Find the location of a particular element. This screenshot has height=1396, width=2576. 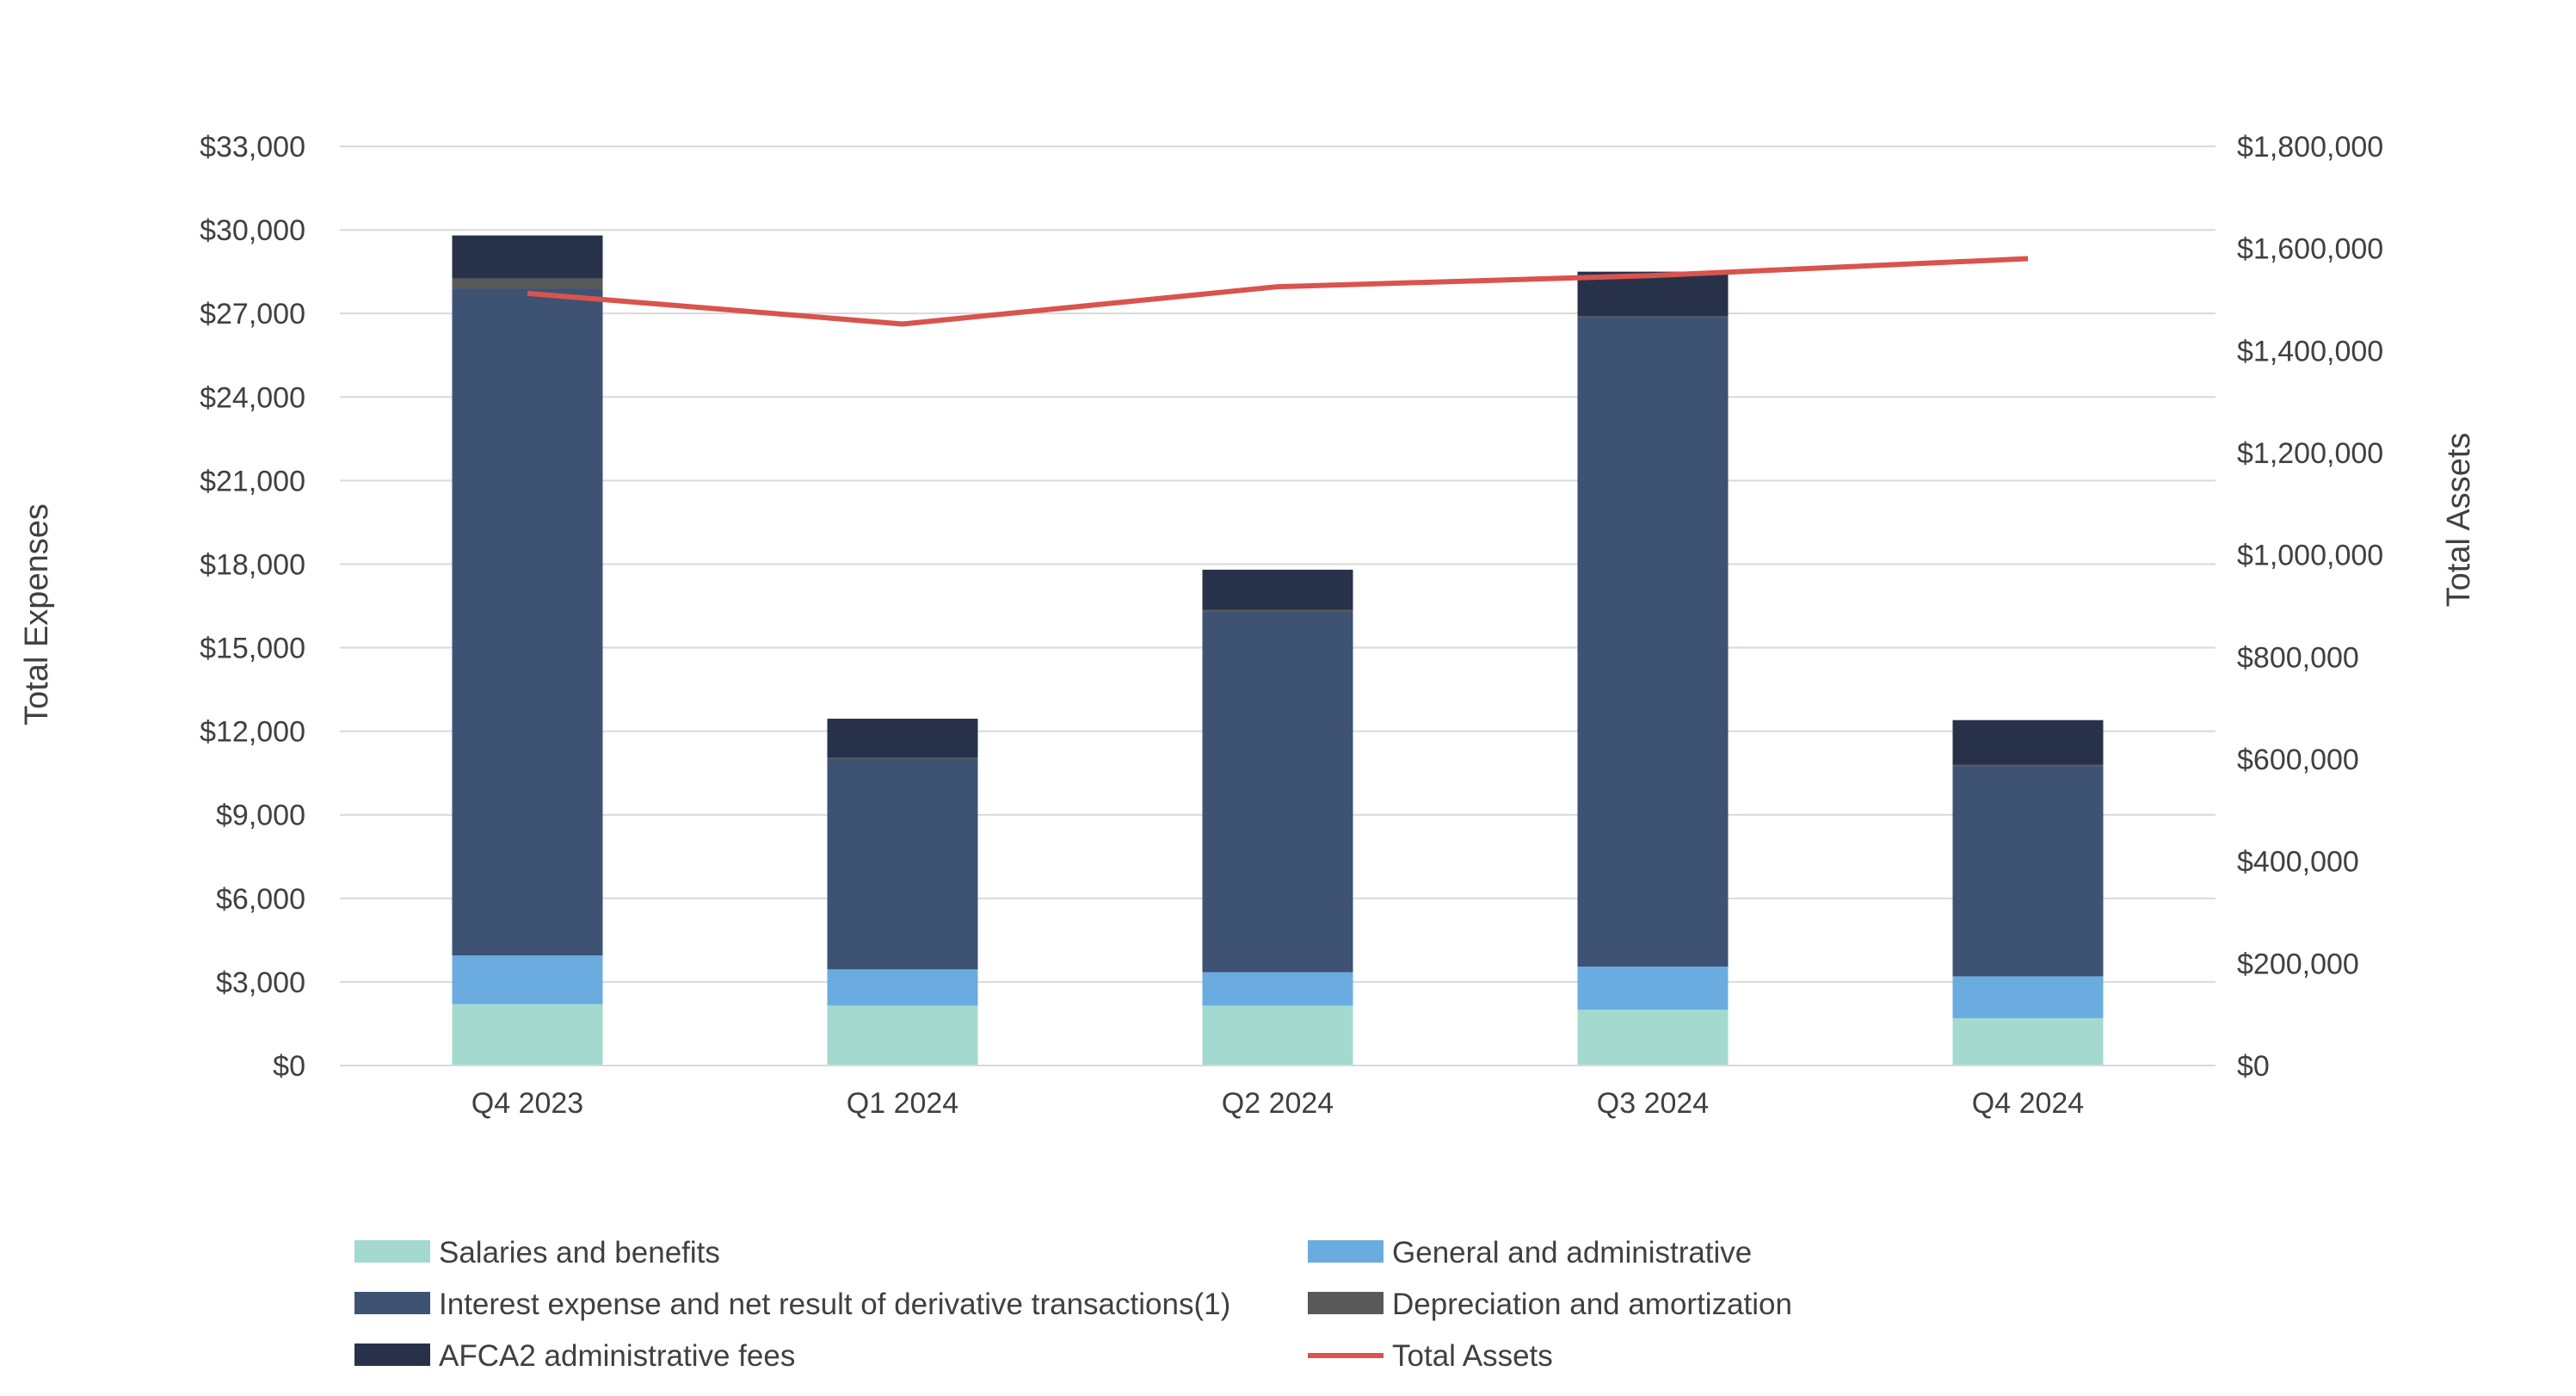

y-tick-label: $18,000 is located at coordinates (253, 564).